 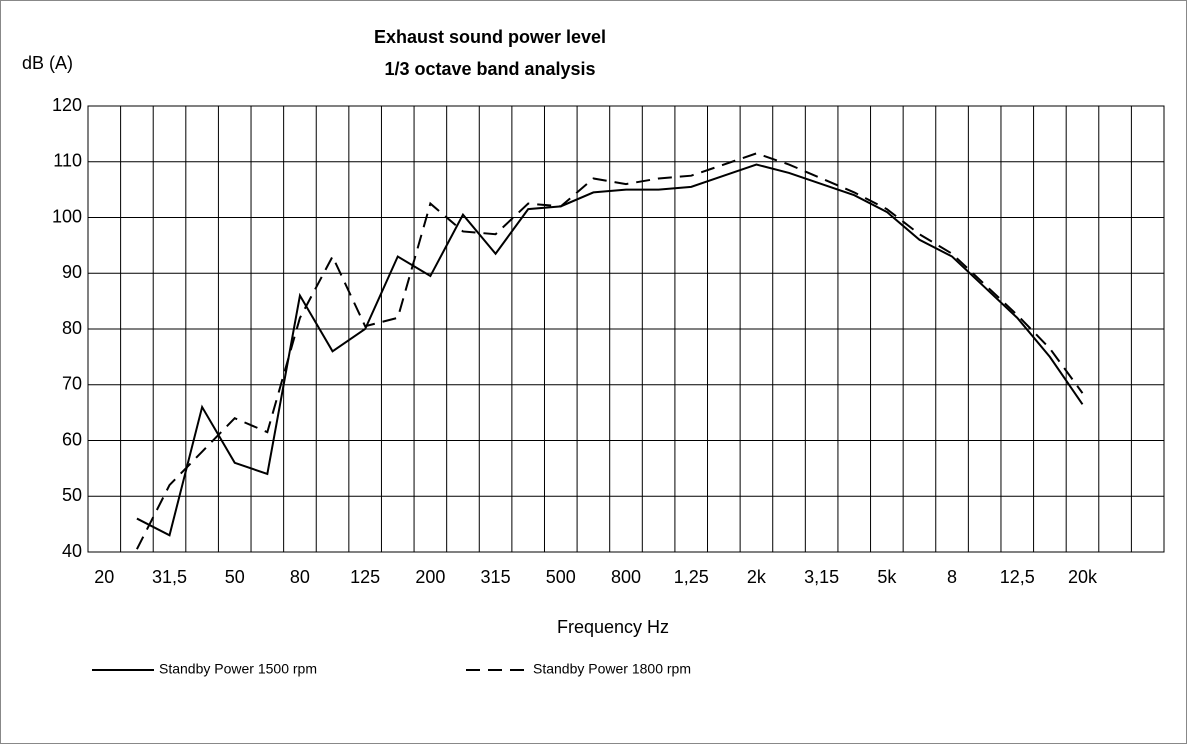 I want to click on legend-label: Standby Power 1800 rpm, so click(x=612, y=669).